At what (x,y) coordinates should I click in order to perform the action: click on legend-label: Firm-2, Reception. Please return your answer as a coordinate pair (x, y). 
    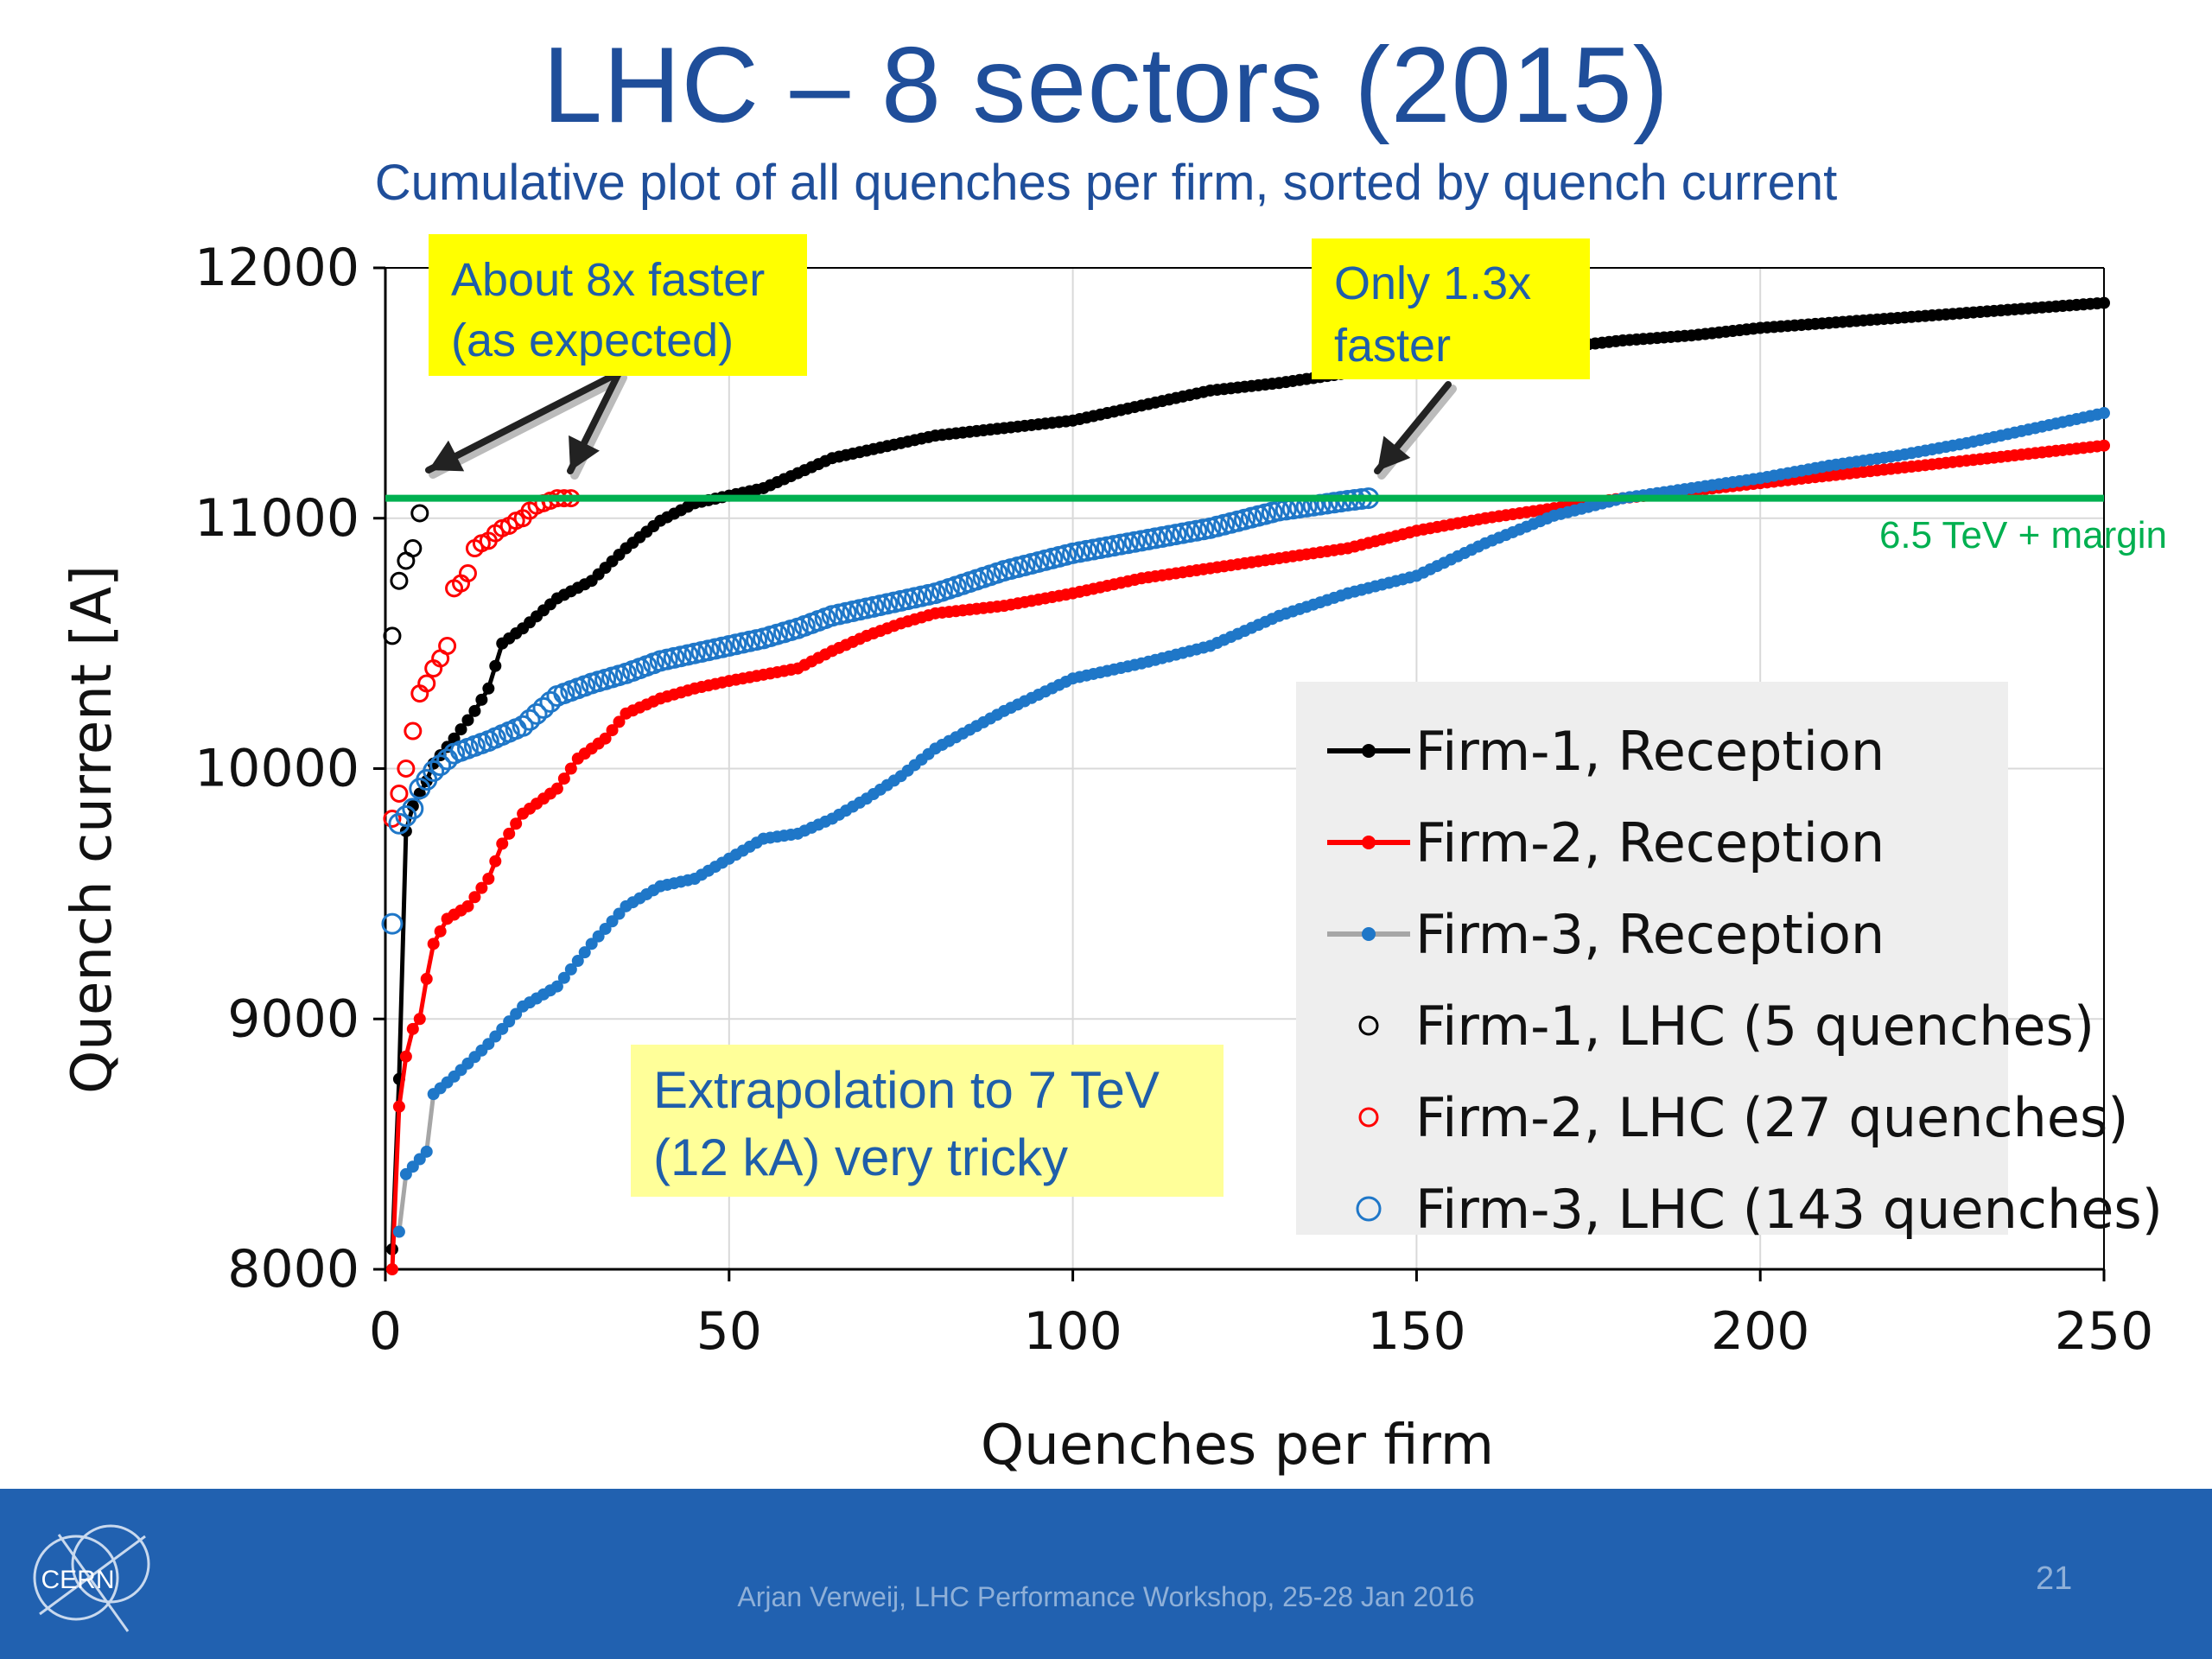
    Looking at the image, I should click on (1650, 842).